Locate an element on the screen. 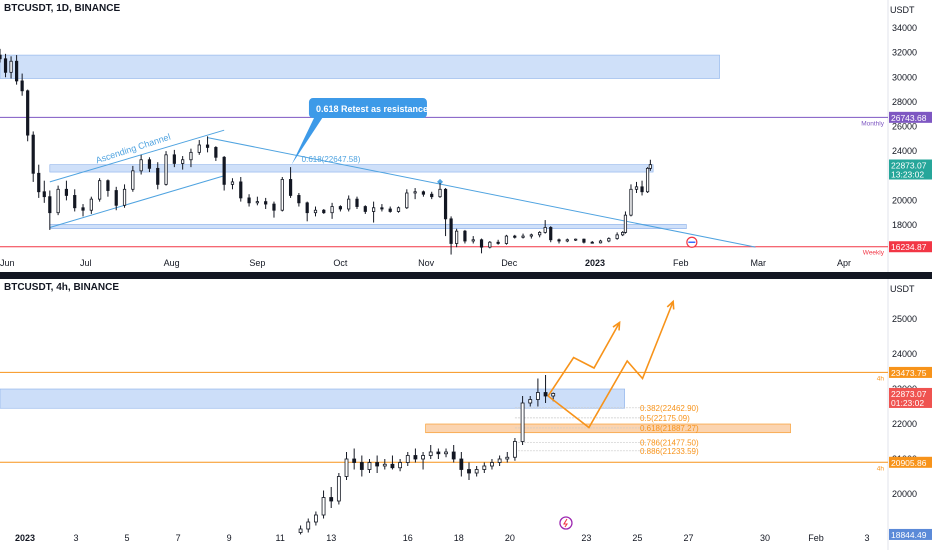 This screenshot has height=550, width=932. x-tick-label: 27 is located at coordinates (688, 538).